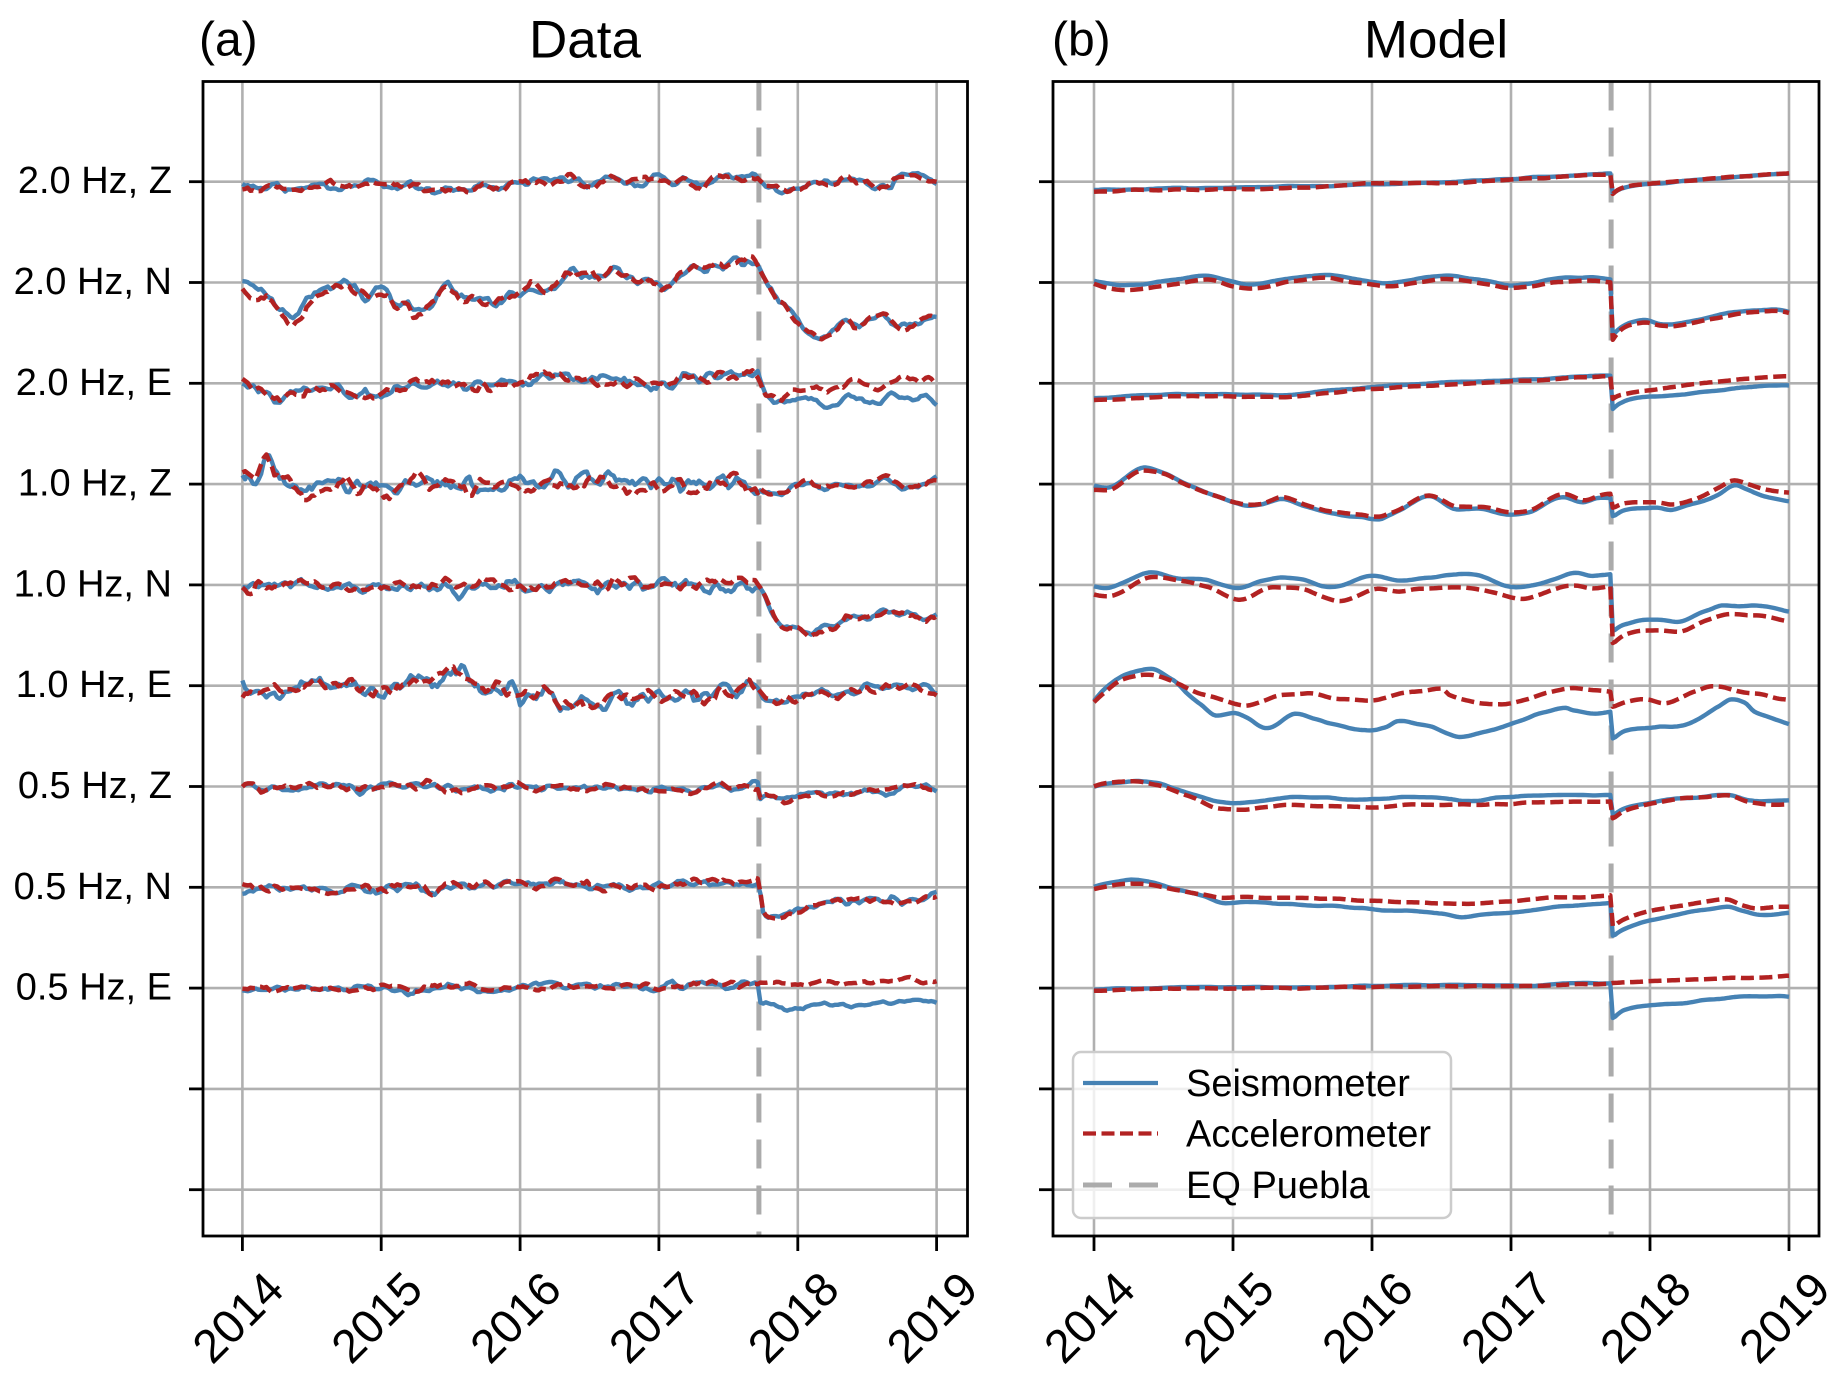 The image size is (1848, 1381). Describe the element at coordinates (93, 887) in the screenshot. I see `svg-text: 0.5 Hz, N` at that location.